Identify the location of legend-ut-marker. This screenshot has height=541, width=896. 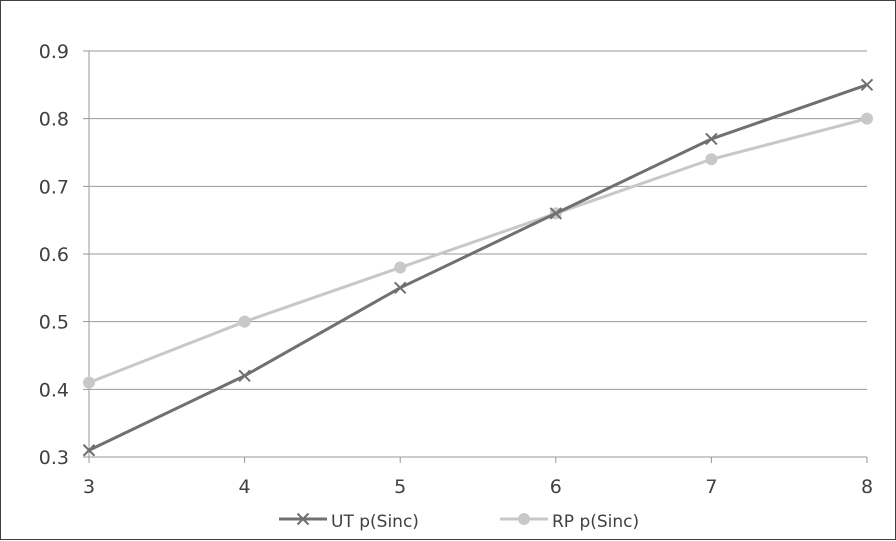
(303, 519).